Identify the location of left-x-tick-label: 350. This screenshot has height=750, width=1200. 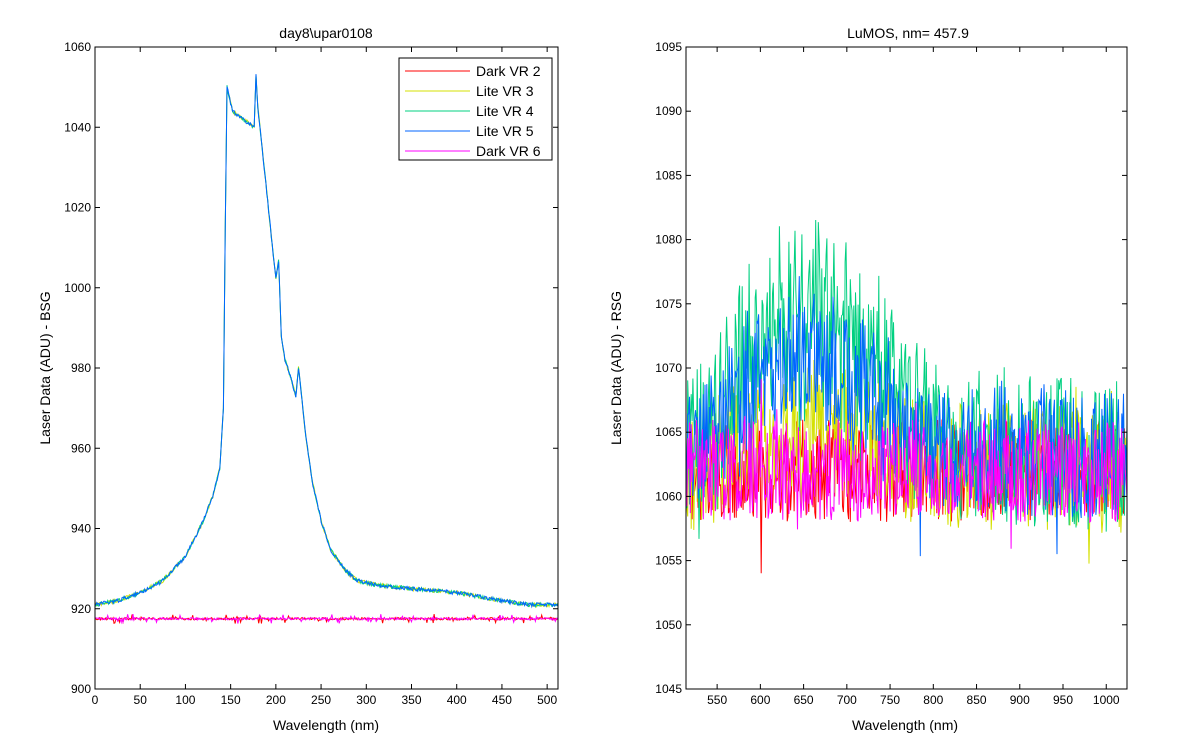
(411, 700).